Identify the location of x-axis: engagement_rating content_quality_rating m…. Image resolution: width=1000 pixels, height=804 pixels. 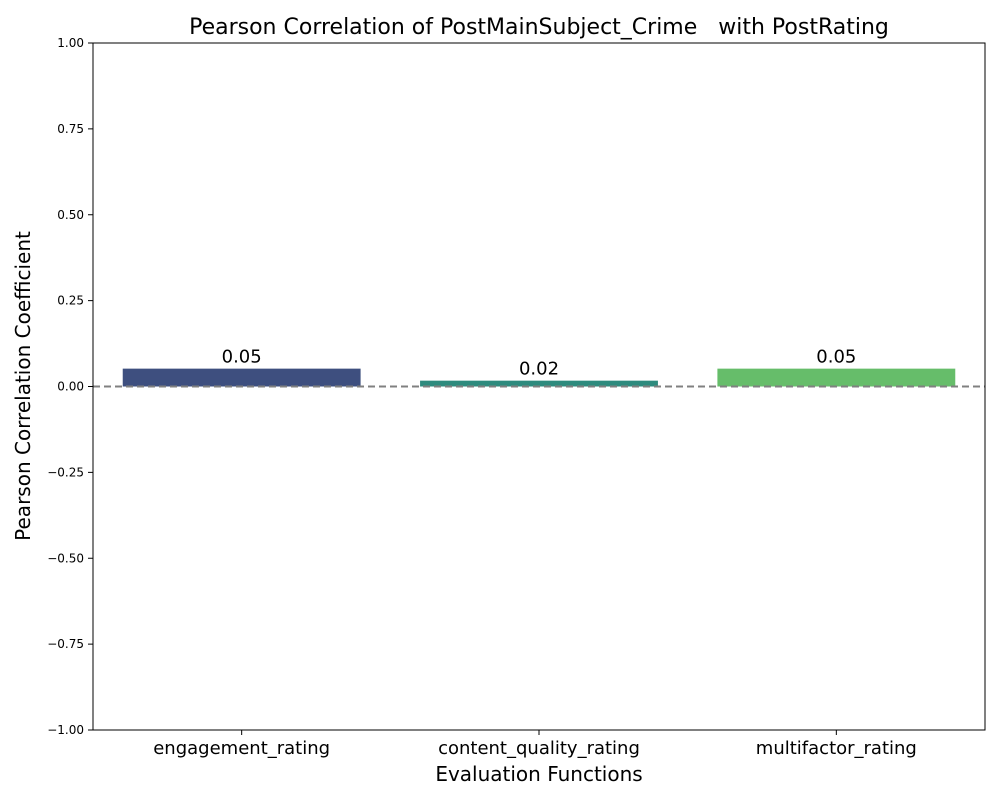
(535, 744).